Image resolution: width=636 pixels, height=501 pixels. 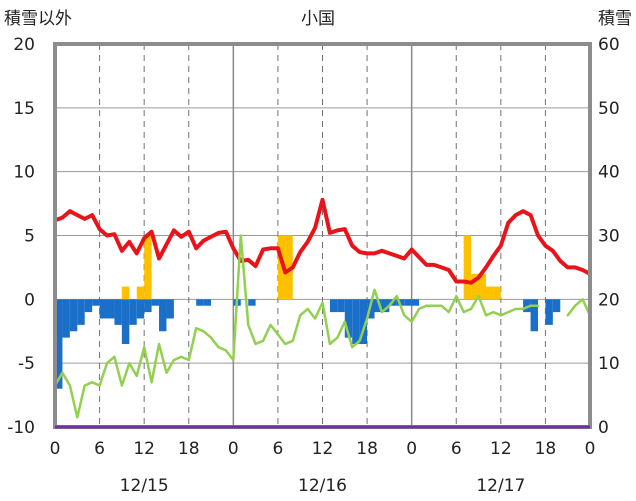 I want to click on date-label: 12/16, so click(x=322, y=486).